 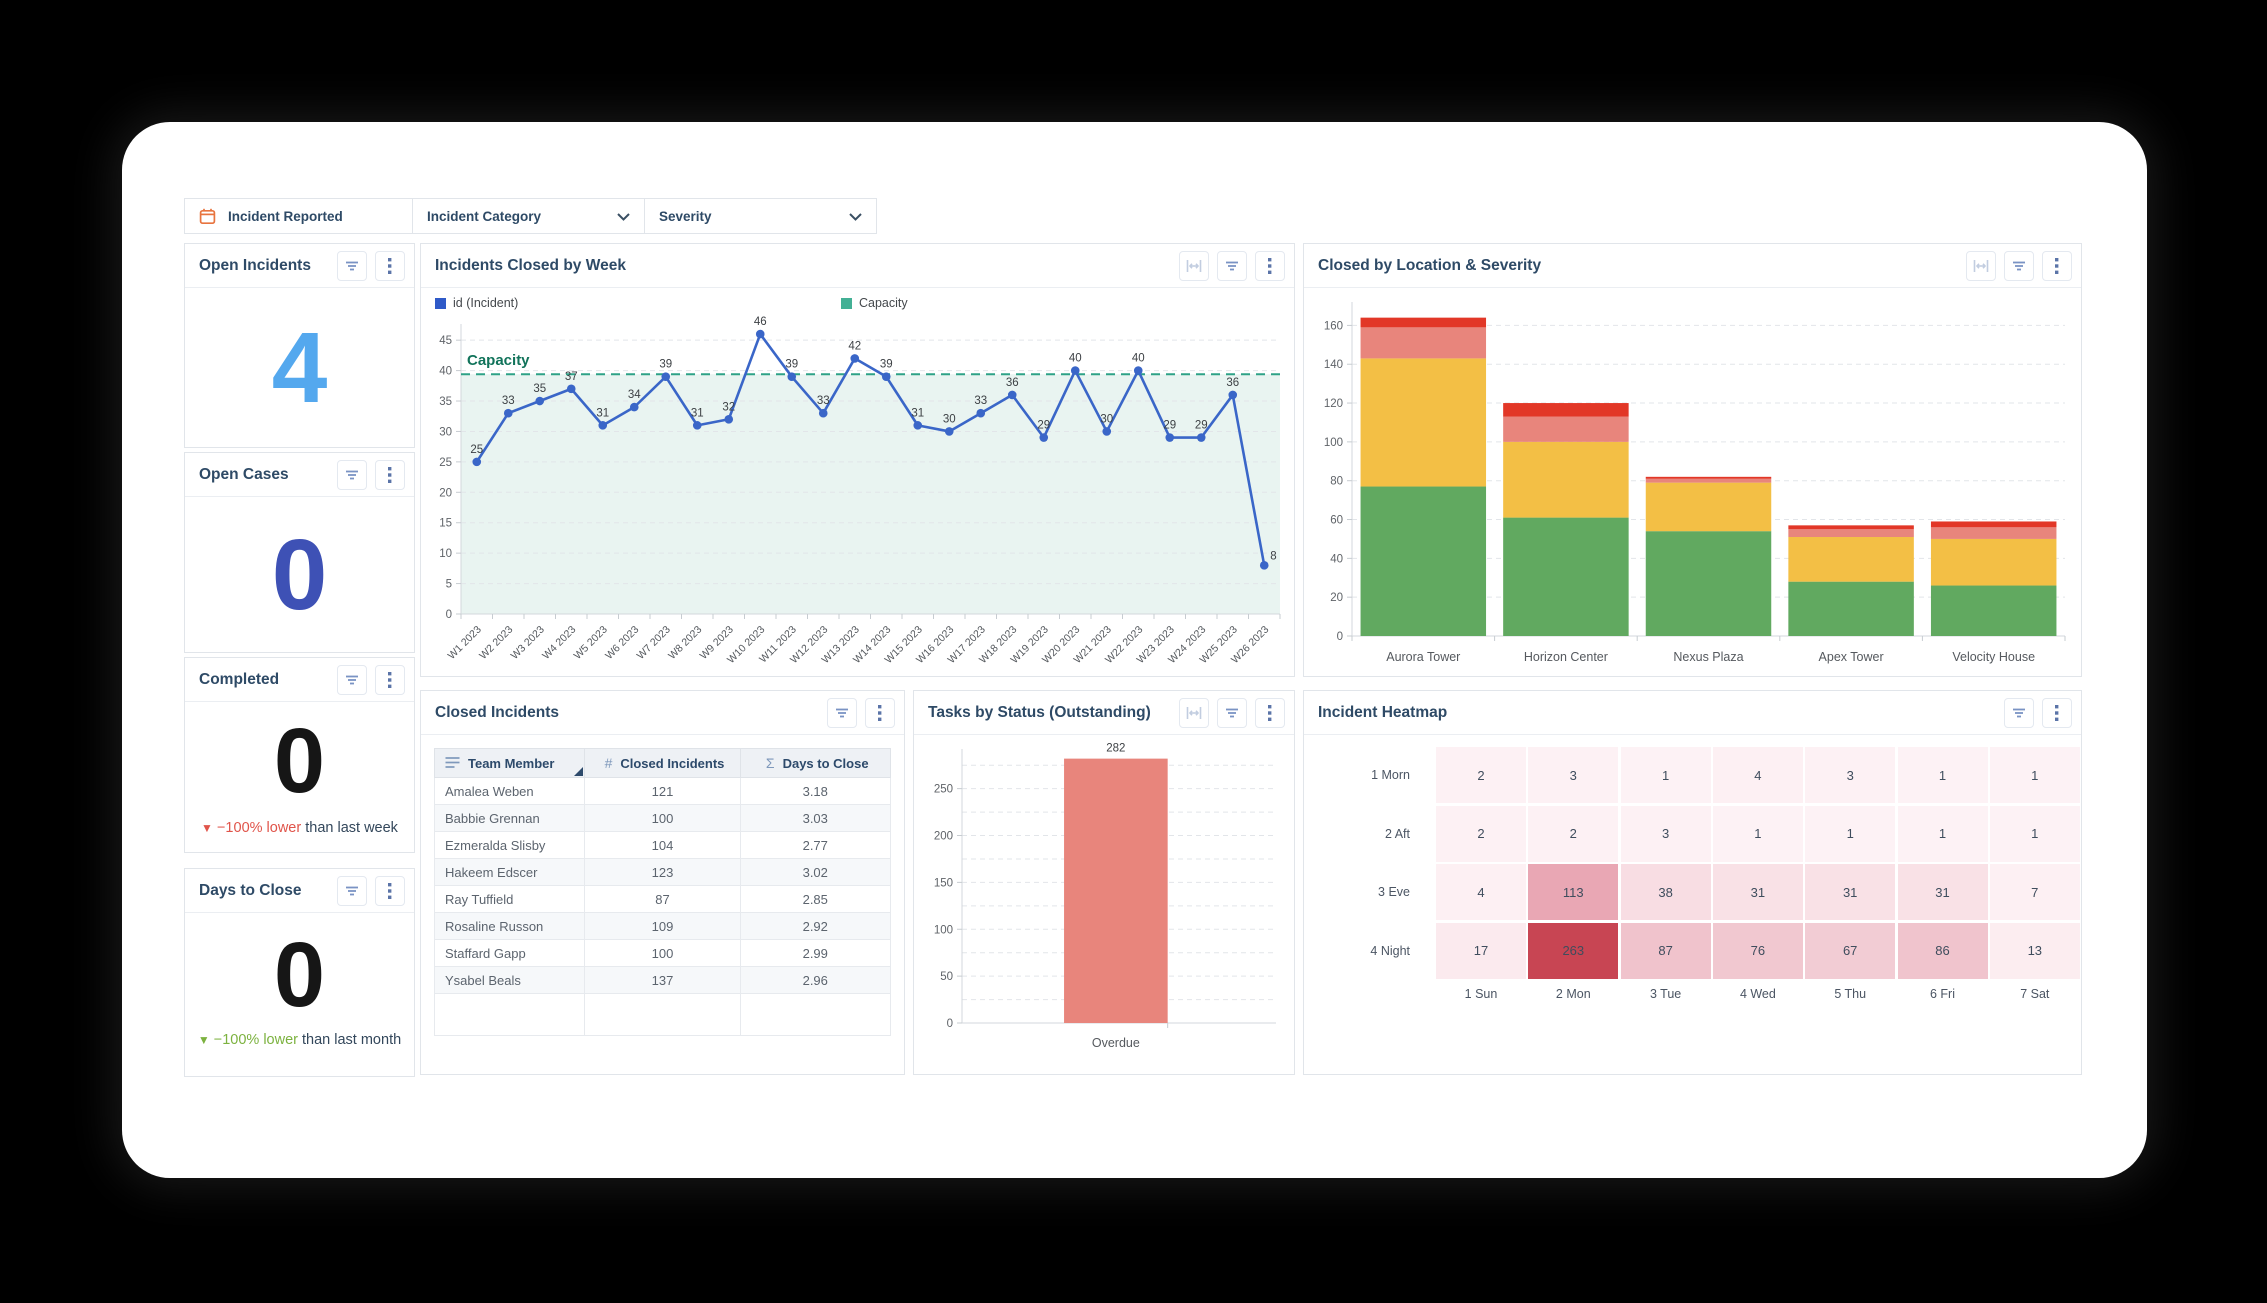 I want to click on heatmap-cell: 263, so click(x=1573, y=950).